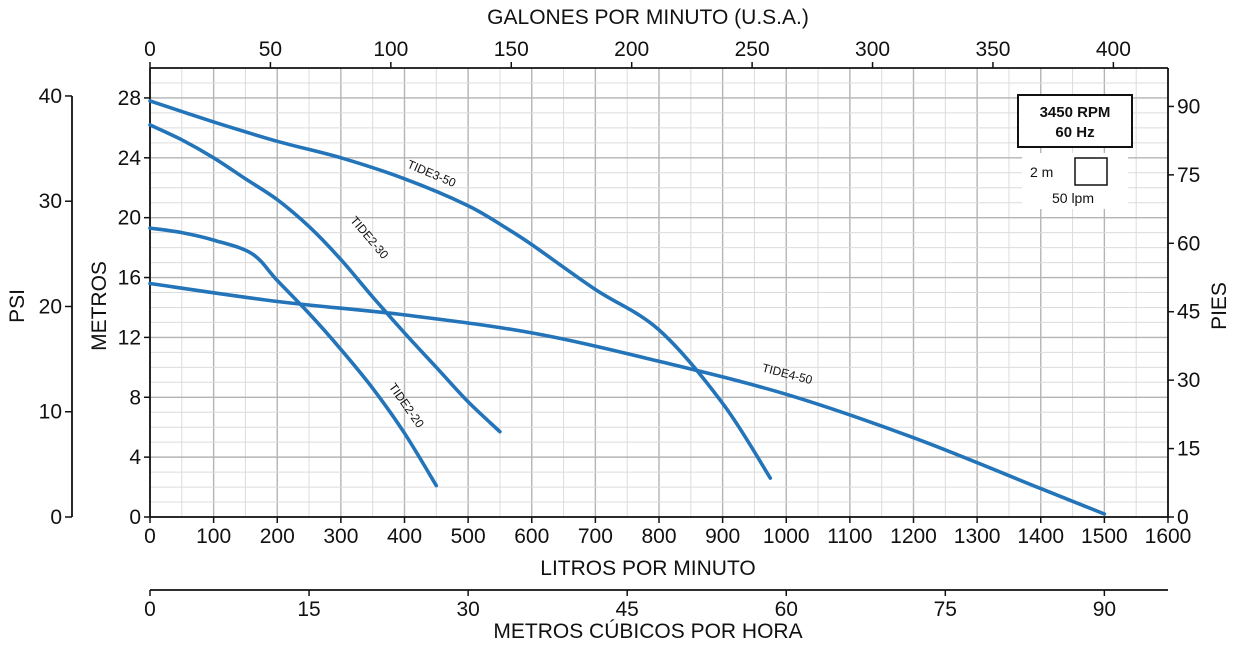  What do you see at coordinates (648, 17) in the screenshot?
I see `top-axis-title: GALONES POR MINUTO (U.S.A.)` at bounding box center [648, 17].